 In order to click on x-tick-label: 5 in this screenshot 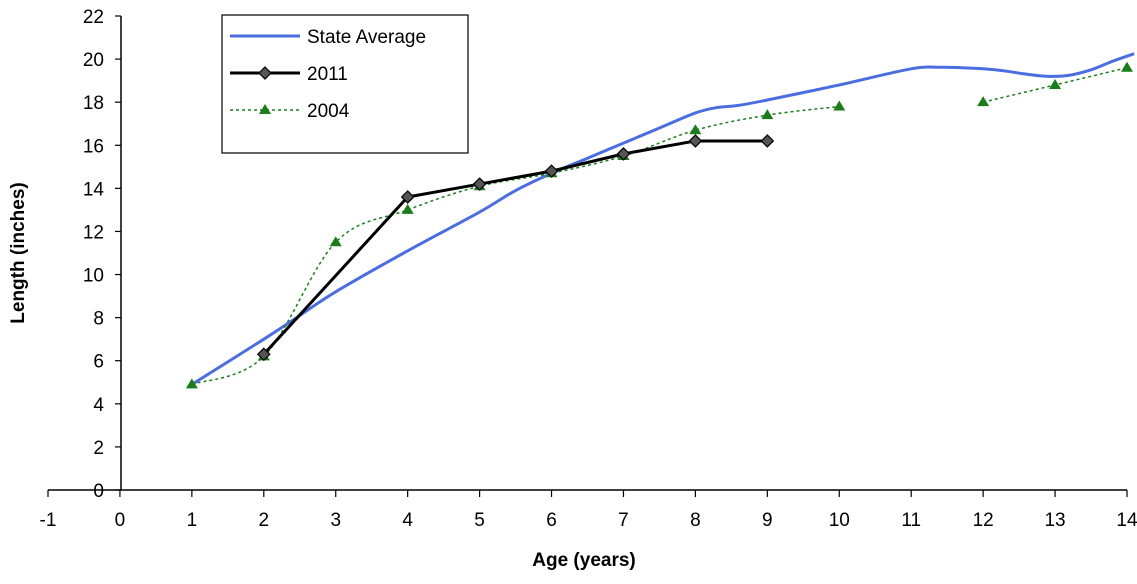, I will do `click(479, 520)`.